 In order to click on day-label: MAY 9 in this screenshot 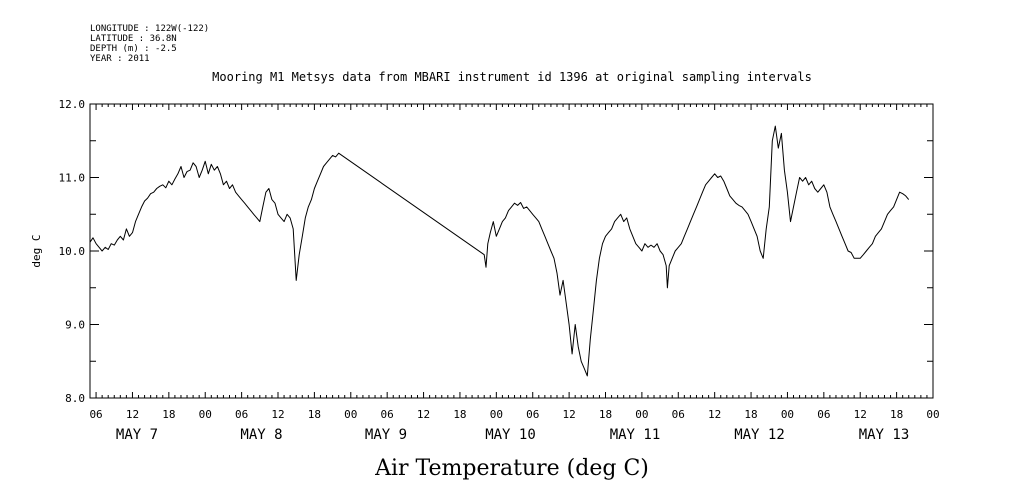, I will do `click(386, 435)`.